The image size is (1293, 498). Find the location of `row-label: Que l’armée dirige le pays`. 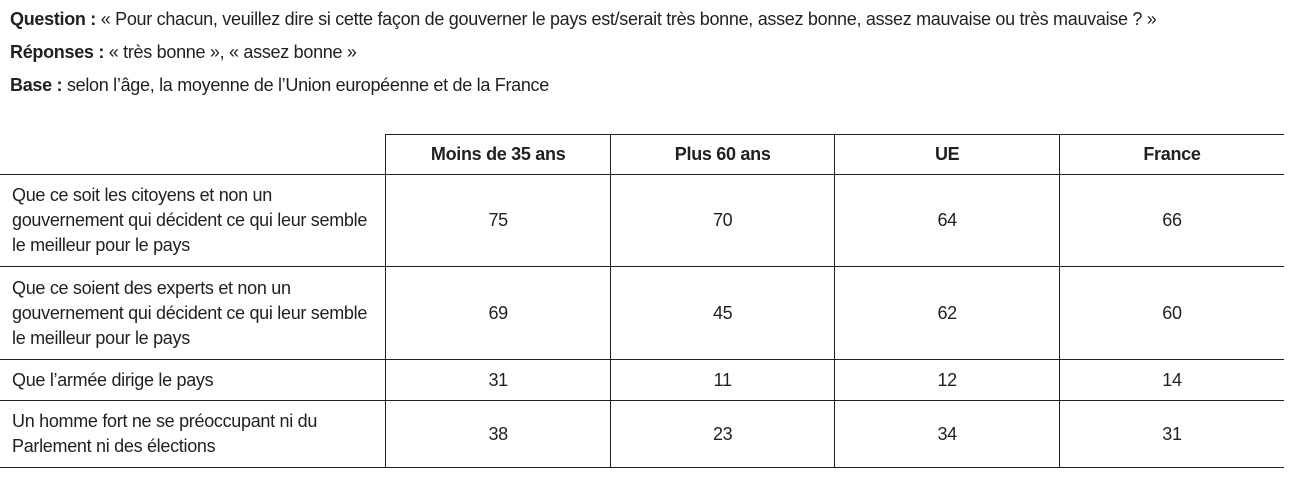

row-label: Que l’armée dirige le pays is located at coordinates (193, 380).